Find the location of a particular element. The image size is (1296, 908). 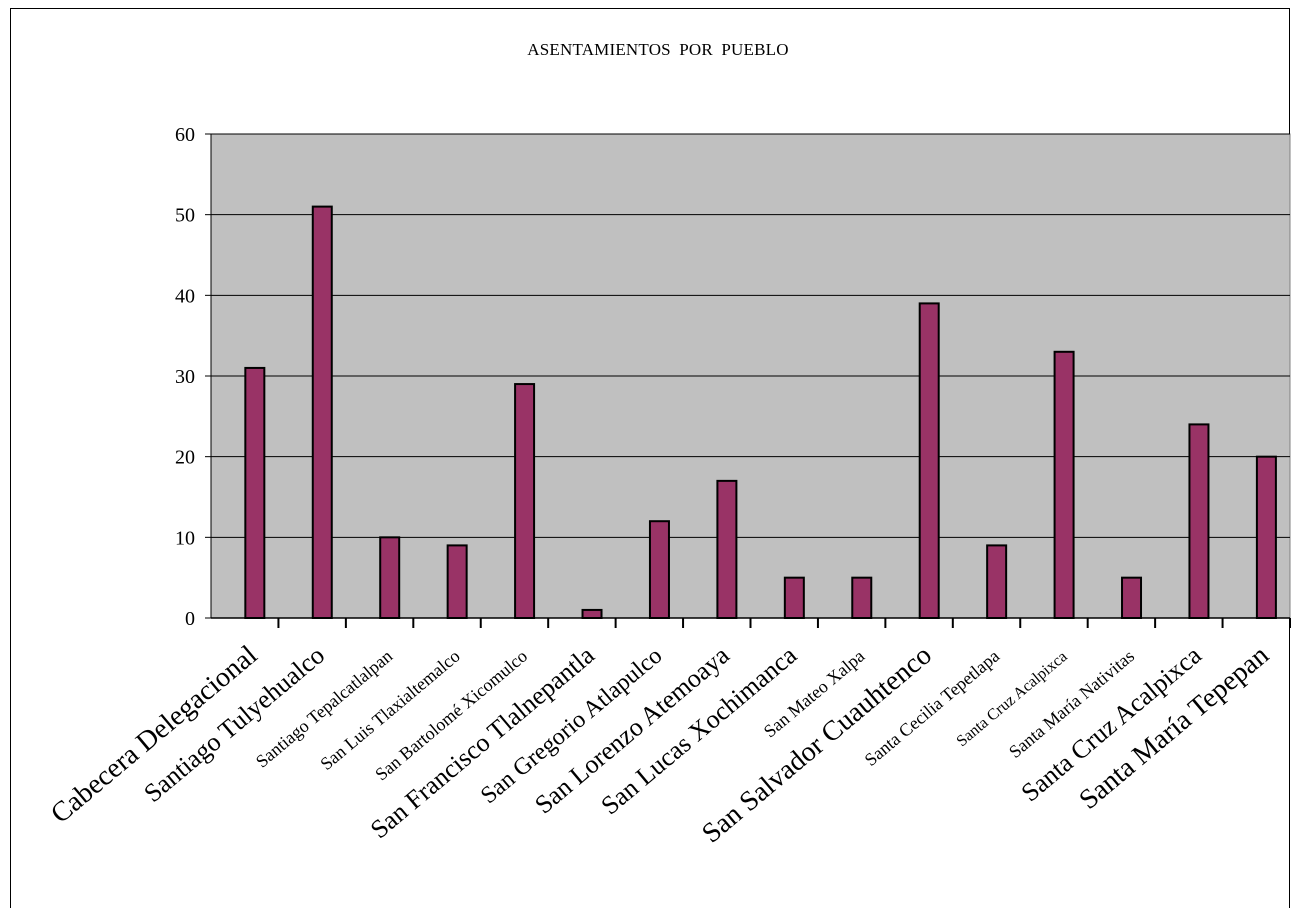

y-tick-label: 60 is located at coordinates (185, 135).